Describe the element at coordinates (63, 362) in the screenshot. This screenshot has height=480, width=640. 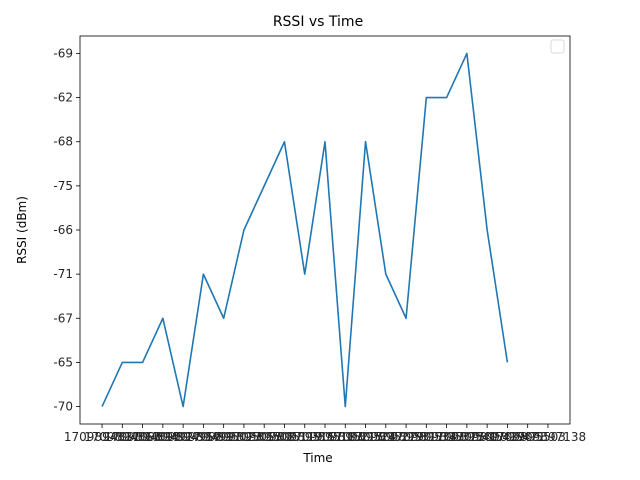
I see `y-tick-label: -65` at that location.